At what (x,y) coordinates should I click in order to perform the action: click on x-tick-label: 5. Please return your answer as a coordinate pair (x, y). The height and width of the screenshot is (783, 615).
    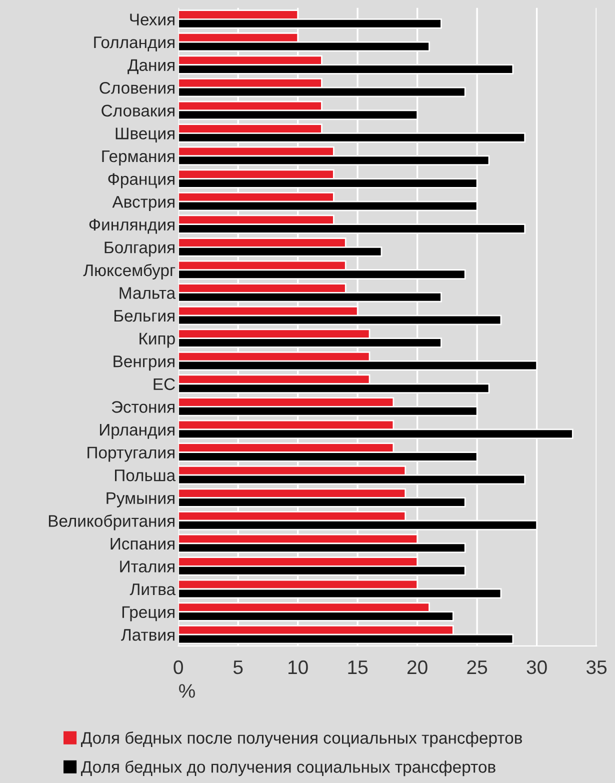
    Looking at the image, I should click on (238, 667).